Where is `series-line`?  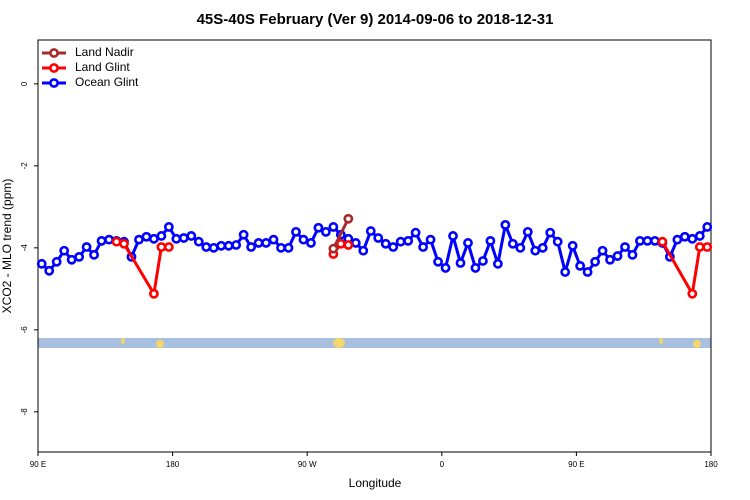 series-line is located at coordinates (341, 234).